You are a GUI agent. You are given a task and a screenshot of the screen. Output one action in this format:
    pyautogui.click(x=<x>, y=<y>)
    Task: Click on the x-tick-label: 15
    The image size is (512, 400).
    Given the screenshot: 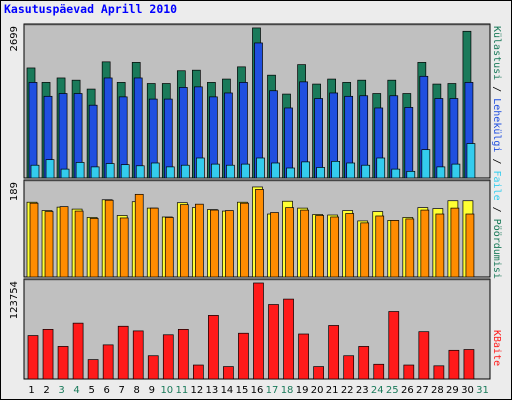 What is the action you would take?
    pyautogui.click(x=242, y=390)
    